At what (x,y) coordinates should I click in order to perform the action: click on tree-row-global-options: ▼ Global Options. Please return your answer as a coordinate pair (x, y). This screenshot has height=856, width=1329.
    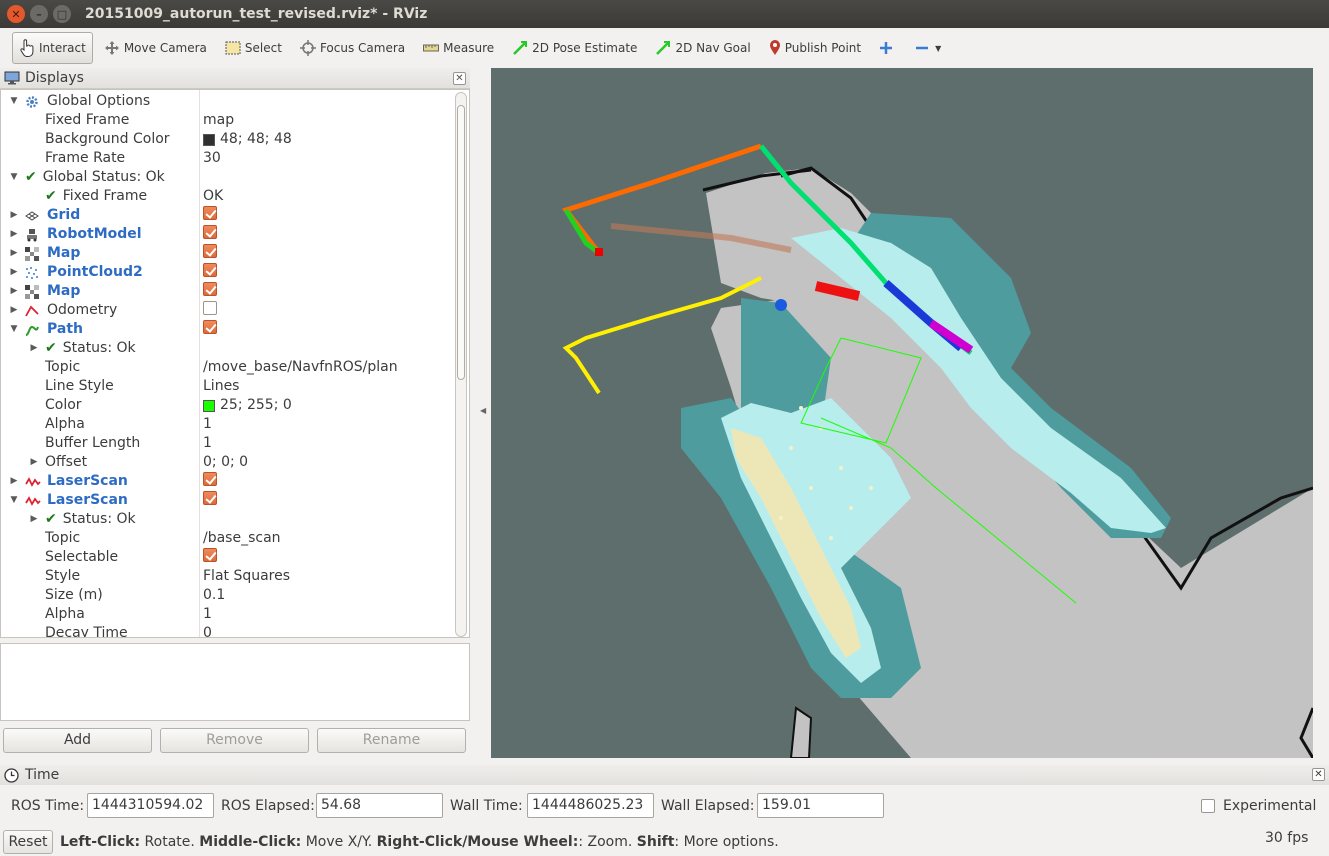
    Looking at the image, I should click on (228, 101).